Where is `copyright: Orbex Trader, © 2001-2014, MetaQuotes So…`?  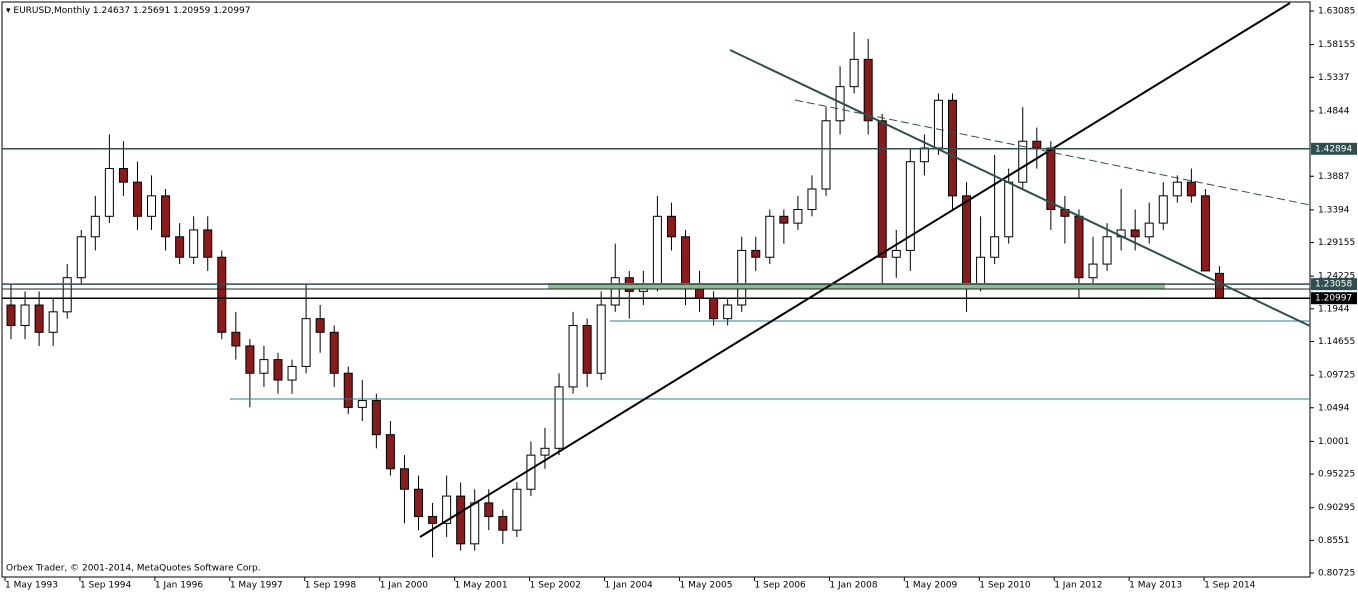 copyright: Orbex Trader, © 2001-2014, MetaQuotes So… is located at coordinates (133, 569).